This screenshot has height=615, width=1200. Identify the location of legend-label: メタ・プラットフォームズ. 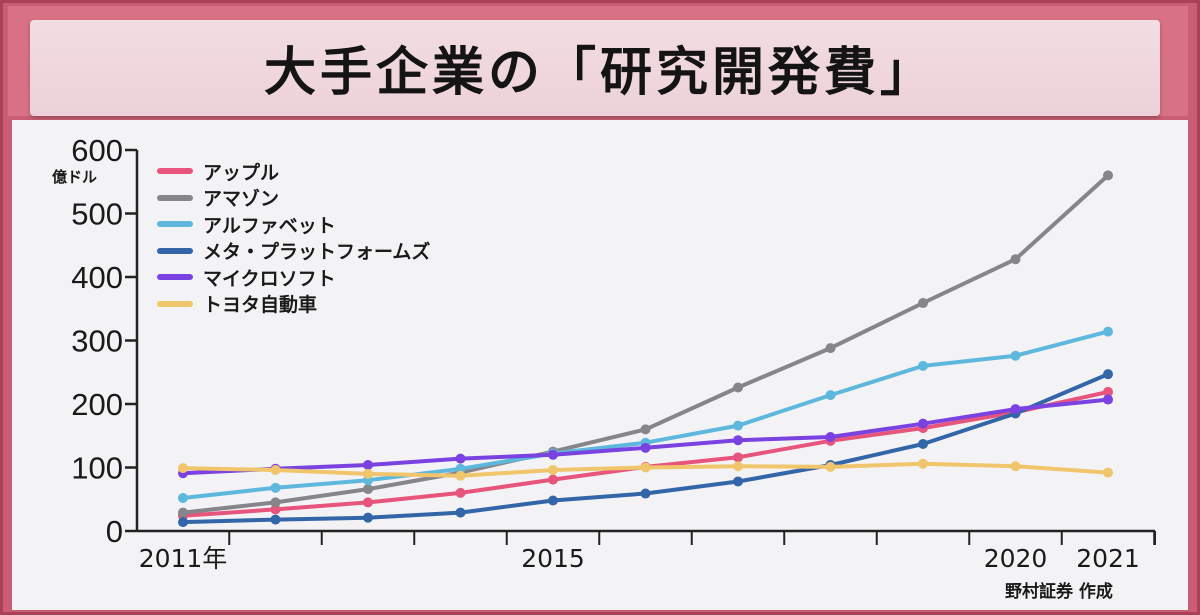
(317, 252).